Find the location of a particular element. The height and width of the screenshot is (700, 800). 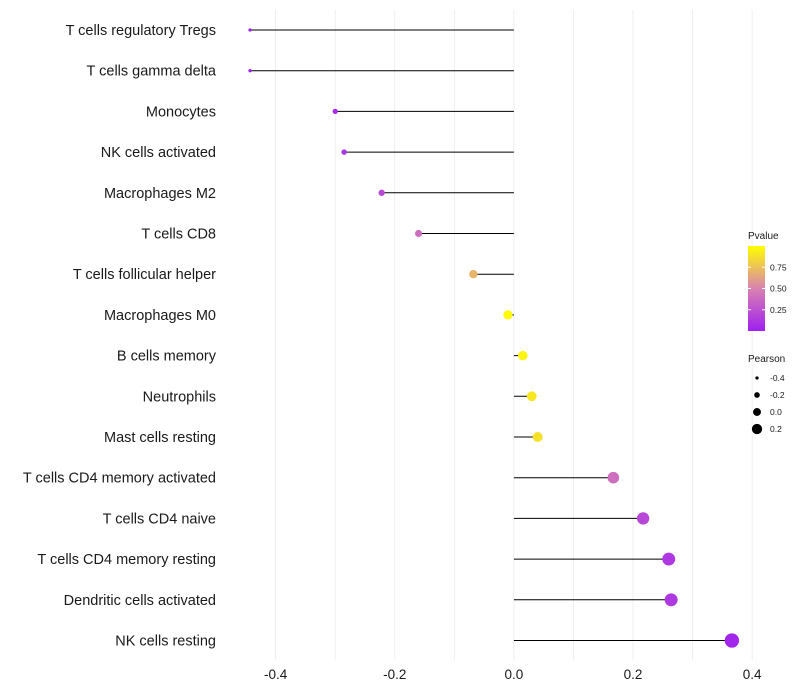

y-category-label: Macrophages M2 is located at coordinates (160, 194).